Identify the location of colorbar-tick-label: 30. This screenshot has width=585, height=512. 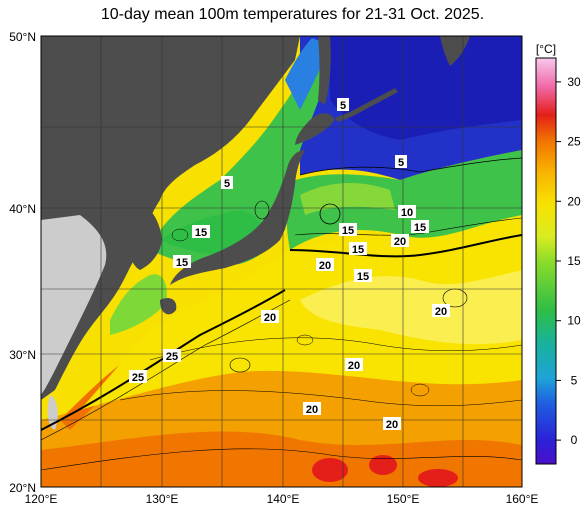
(574, 82).